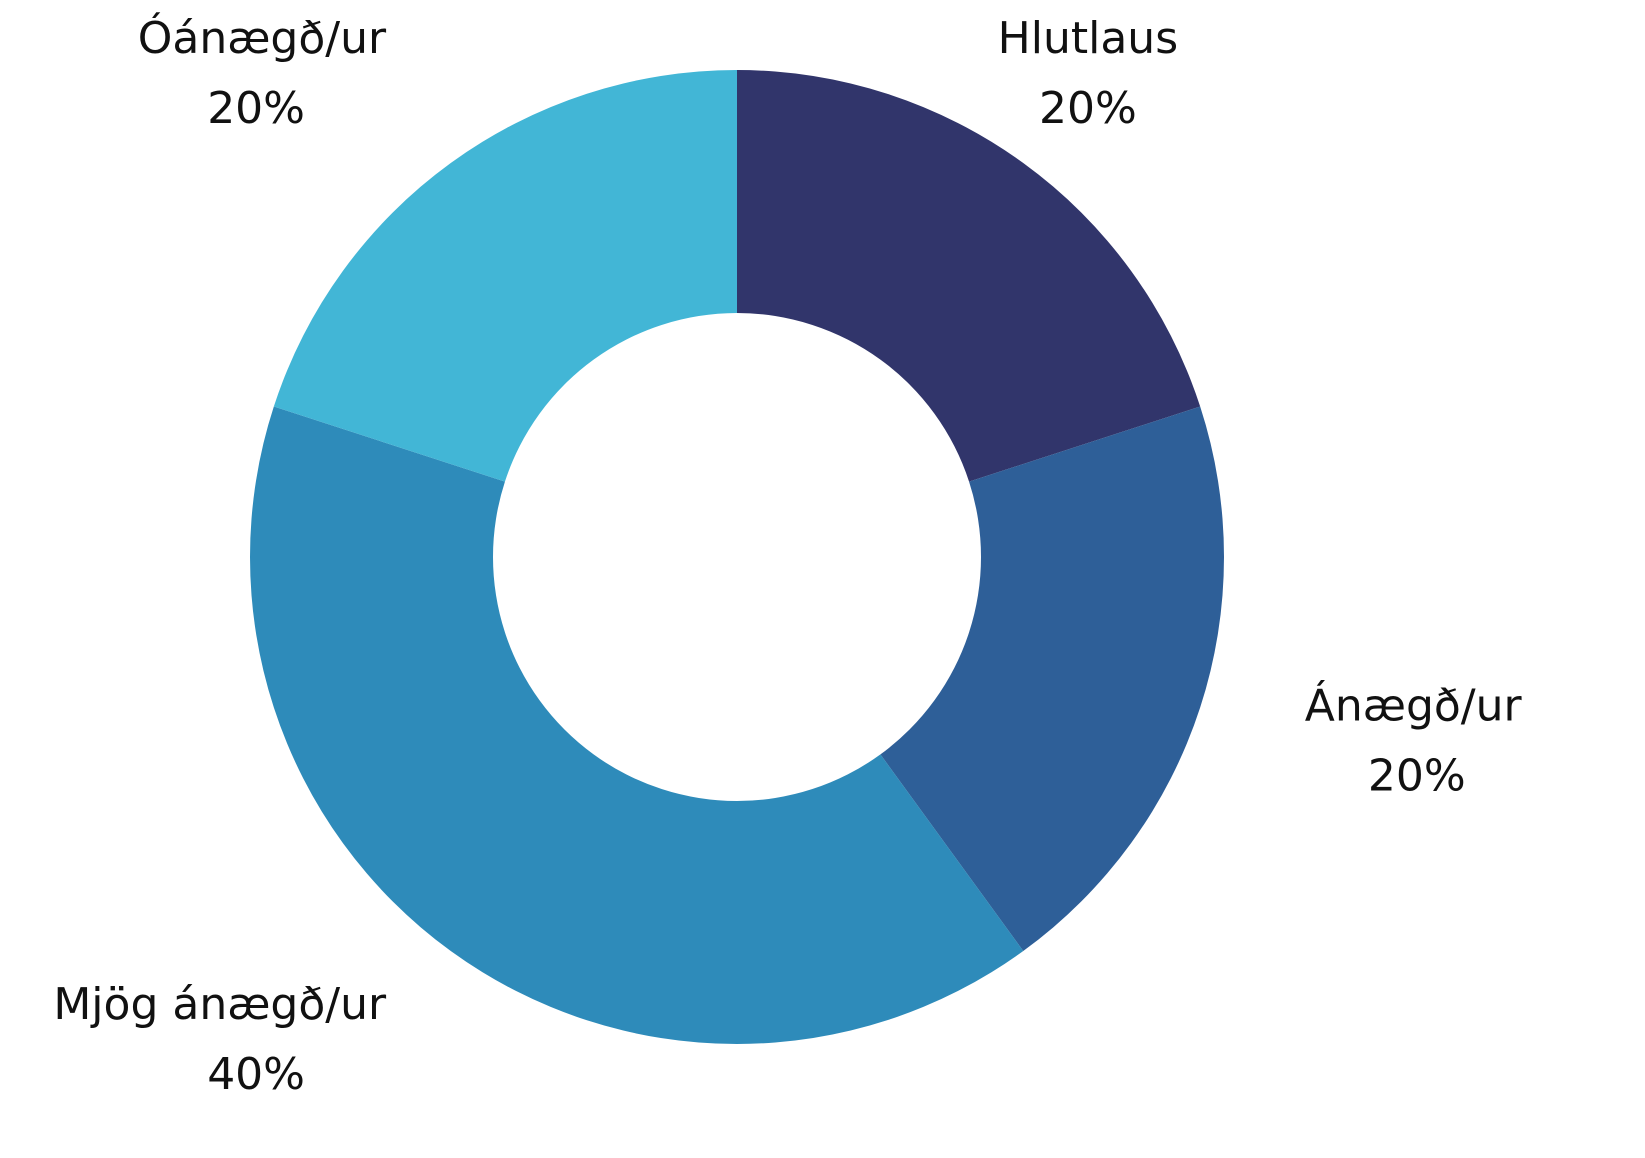 The height and width of the screenshot is (1158, 1645). What do you see at coordinates (220, 1004) in the screenshot?
I see `slice-label: Mjög ánægð/ur` at bounding box center [220, 1004].